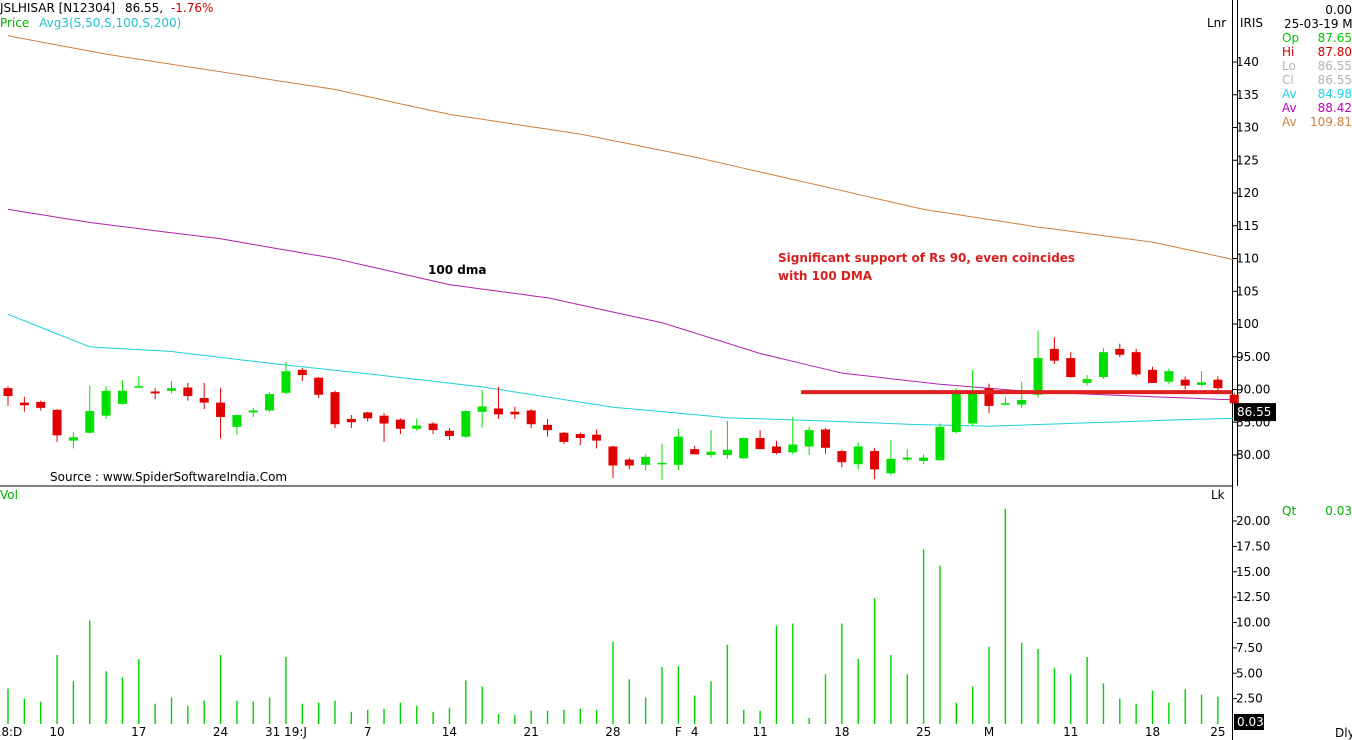 This screenshot has width=1352, height=740. Describe the element at coordinates (1288, 52) in the screenshot. I see `panel-row-key: Hi` at that location.